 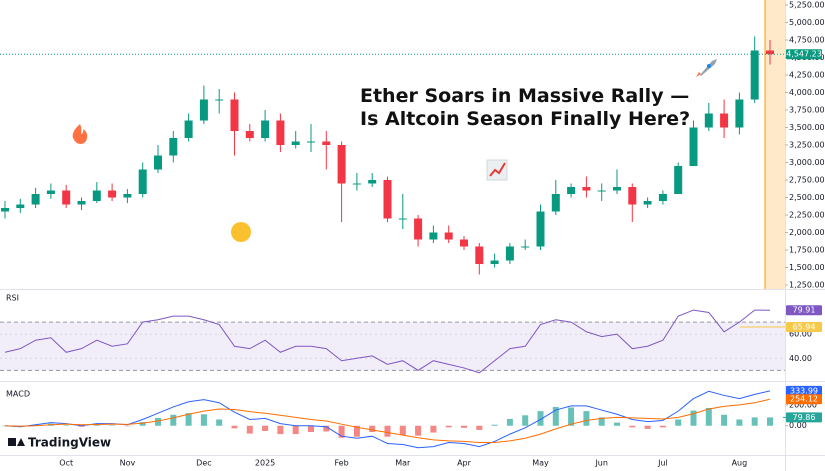 What do you see at coordinates (807, 285) in the screenshot?
I see `y-tick-label: 1,250.00` at bounding box center [807, 285].